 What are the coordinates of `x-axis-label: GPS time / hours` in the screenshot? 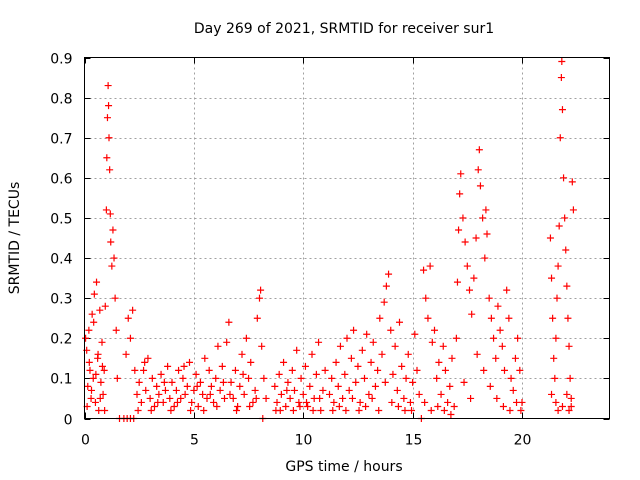 It's located at (343, 467).